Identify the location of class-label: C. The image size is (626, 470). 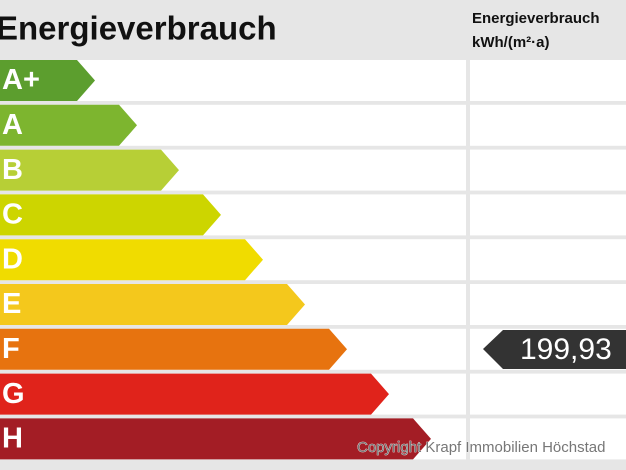
(12, 215).